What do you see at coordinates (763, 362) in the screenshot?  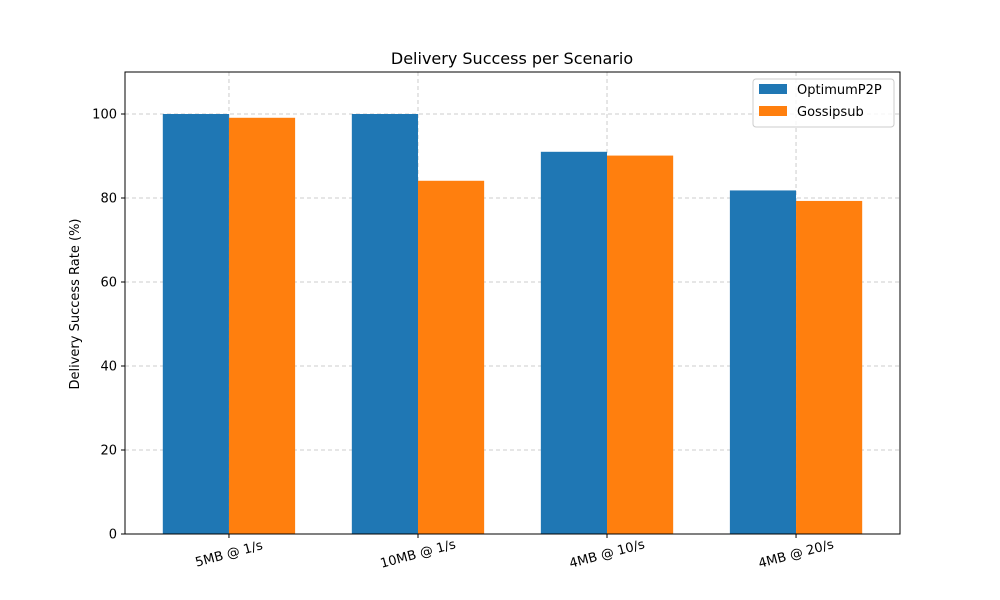 I see `bar-optimump2p-4mb-20-s` at bounding box center [763, 362].